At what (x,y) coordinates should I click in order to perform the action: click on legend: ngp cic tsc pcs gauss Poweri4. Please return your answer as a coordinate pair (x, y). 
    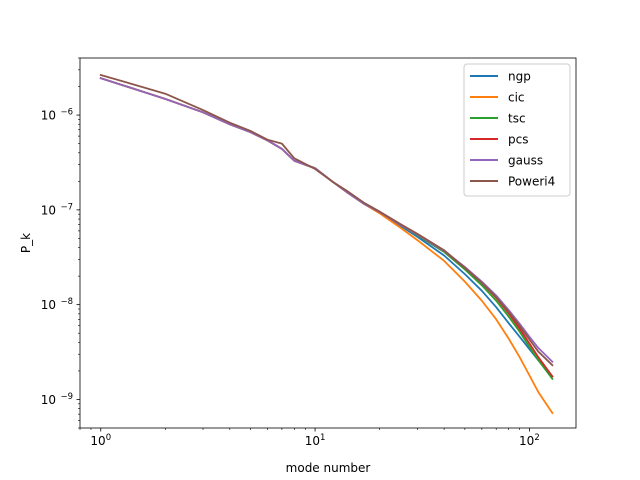
    Looking at the image, I should click on (517, 130).